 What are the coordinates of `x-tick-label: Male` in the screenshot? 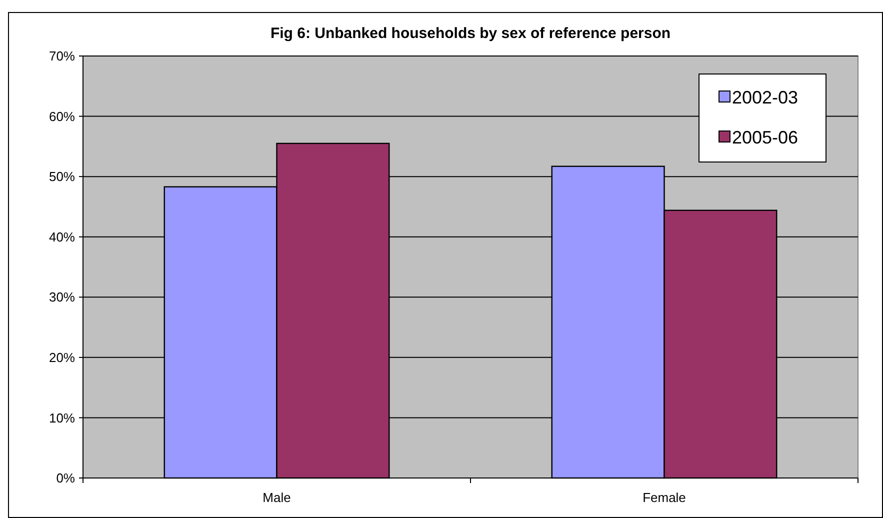 It's located at (276, 497).